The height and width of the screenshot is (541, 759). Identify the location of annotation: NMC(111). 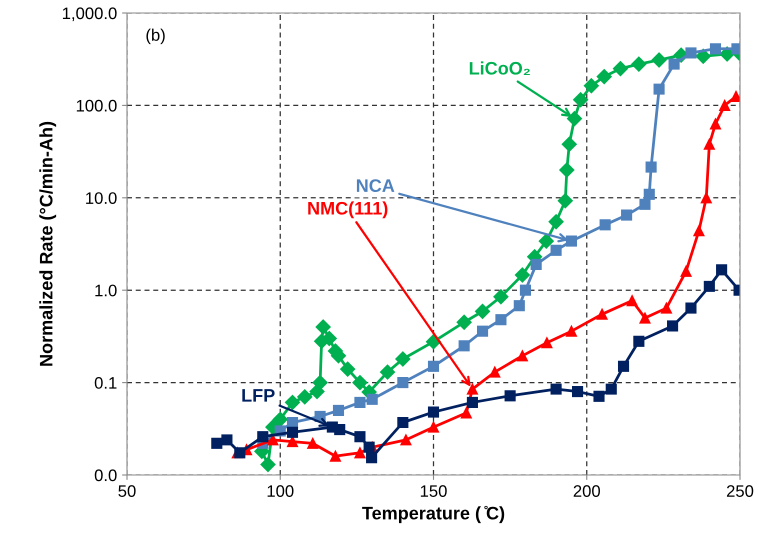
(348, 209).